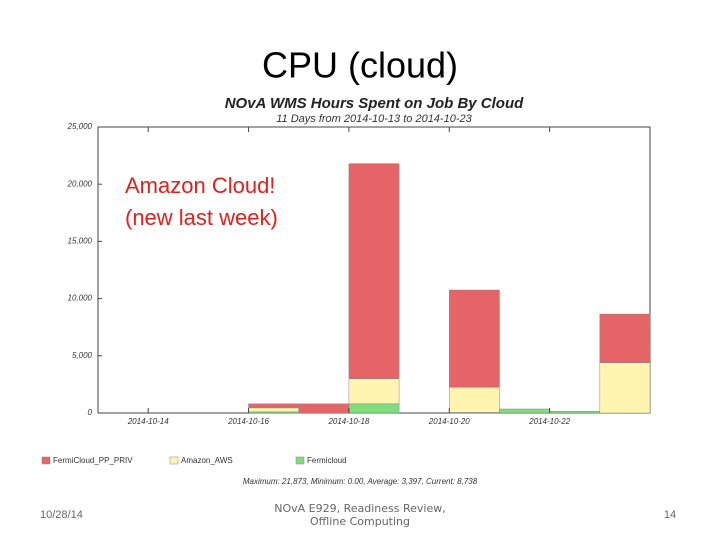 Image resolution: width=720 pixels, height=540 pixels. Describe the element at coordinates (374, 119) in the screenshot. I see `chart-subtitle: 11 Days from 2014-10-13 to 2014-10-23` at that location.